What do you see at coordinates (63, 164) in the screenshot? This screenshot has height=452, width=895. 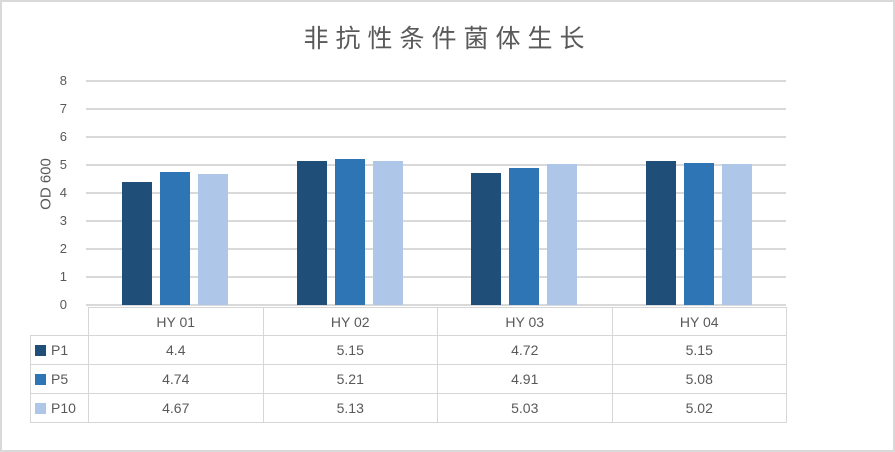 I see `y-axis-tick-label: 5` at bounding box center [63, 164].